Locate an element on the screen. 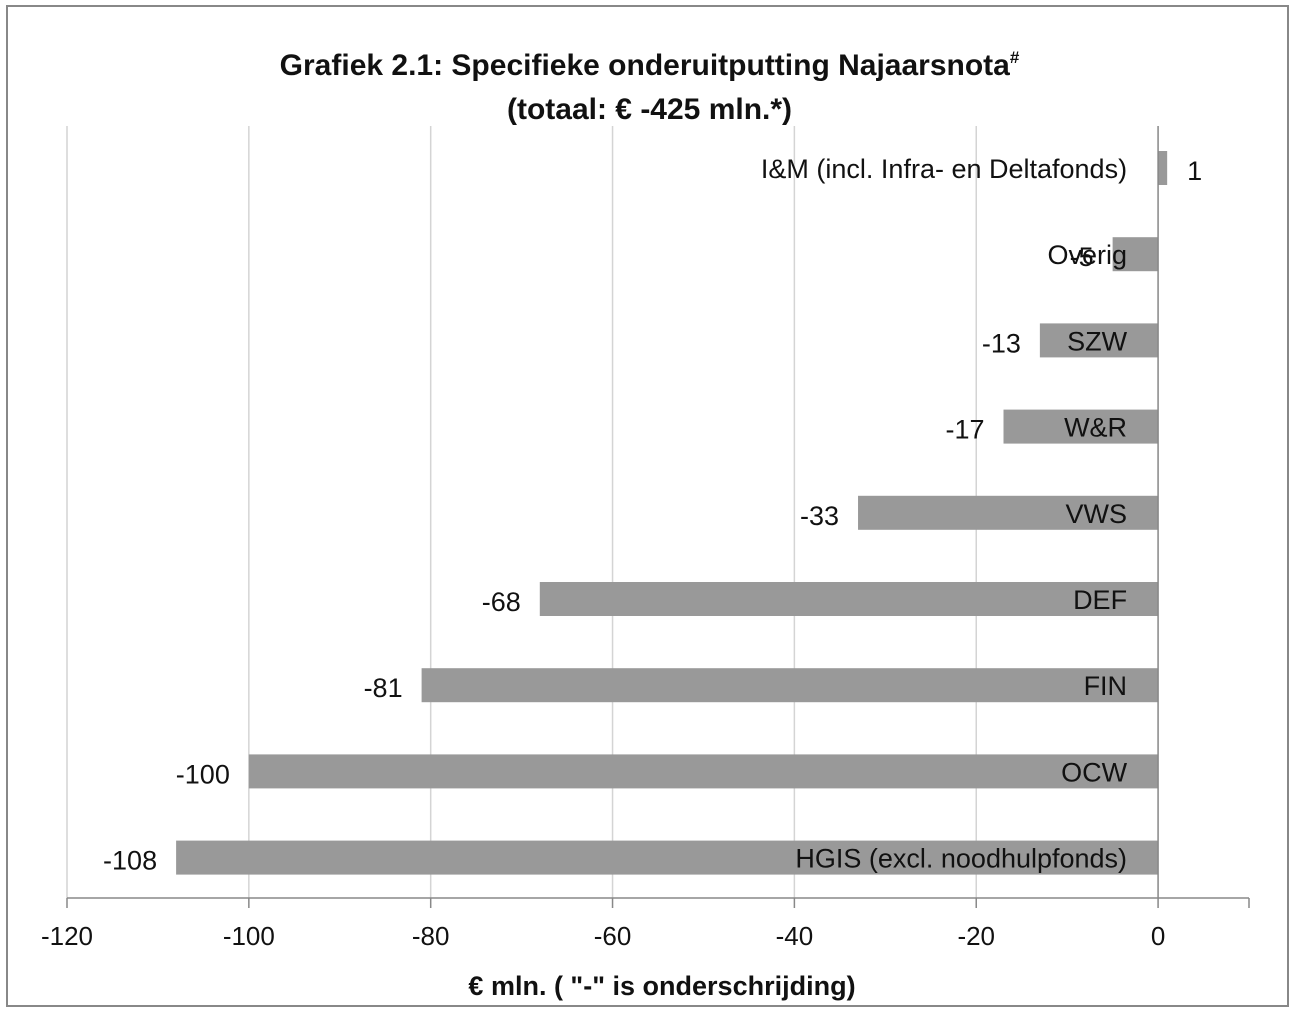 Image resolution: width=1299 pixels, height=1016 pixels. data-label: -13 is located at coordinates (1001, 343).